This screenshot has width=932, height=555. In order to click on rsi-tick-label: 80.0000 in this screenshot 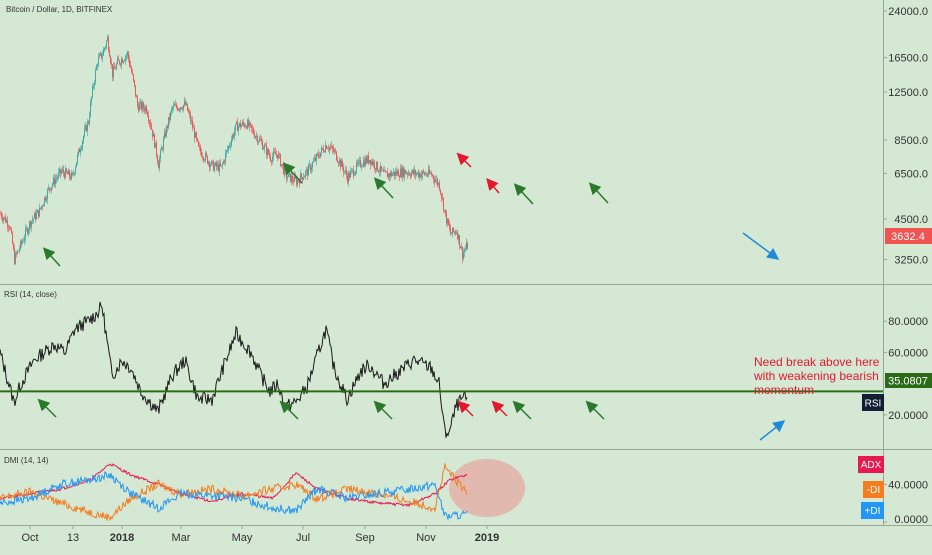, I will do `click(908, 322)`.